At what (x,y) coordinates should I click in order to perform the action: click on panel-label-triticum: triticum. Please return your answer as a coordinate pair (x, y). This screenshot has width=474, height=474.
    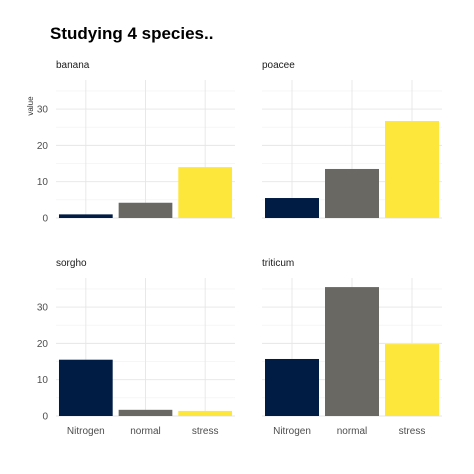
    Looking at the image, I should click on (278, 263).